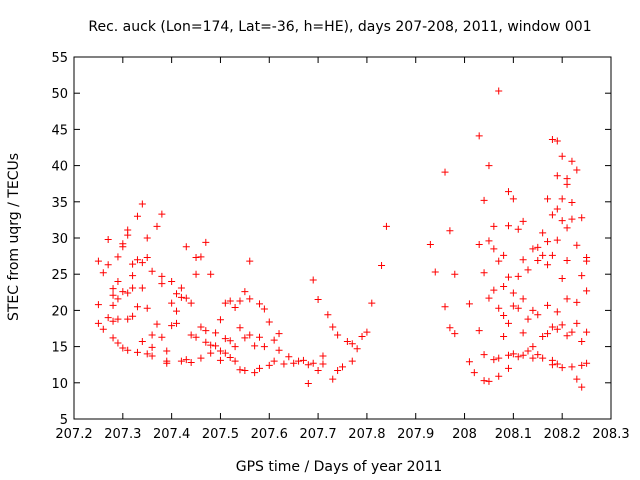 This screenshot has height=480, width=640. I want to click on x-tick-label: 208, so click(464, 434).